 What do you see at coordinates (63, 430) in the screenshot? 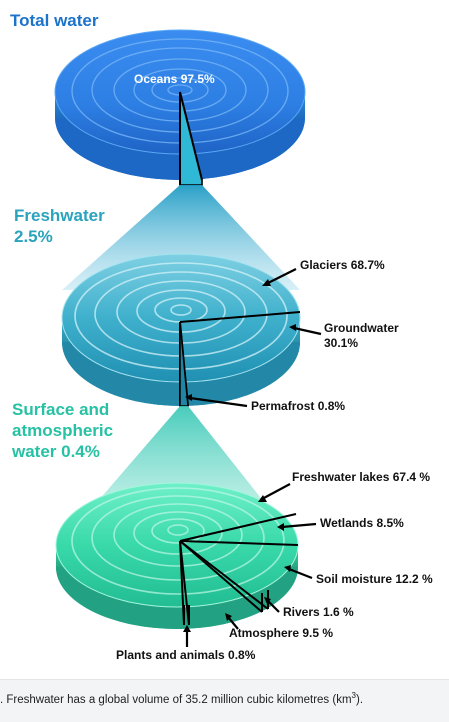
I see `surface-water-title: Surface and atmospheric water 0.4%` at bounding box center [63, 430].